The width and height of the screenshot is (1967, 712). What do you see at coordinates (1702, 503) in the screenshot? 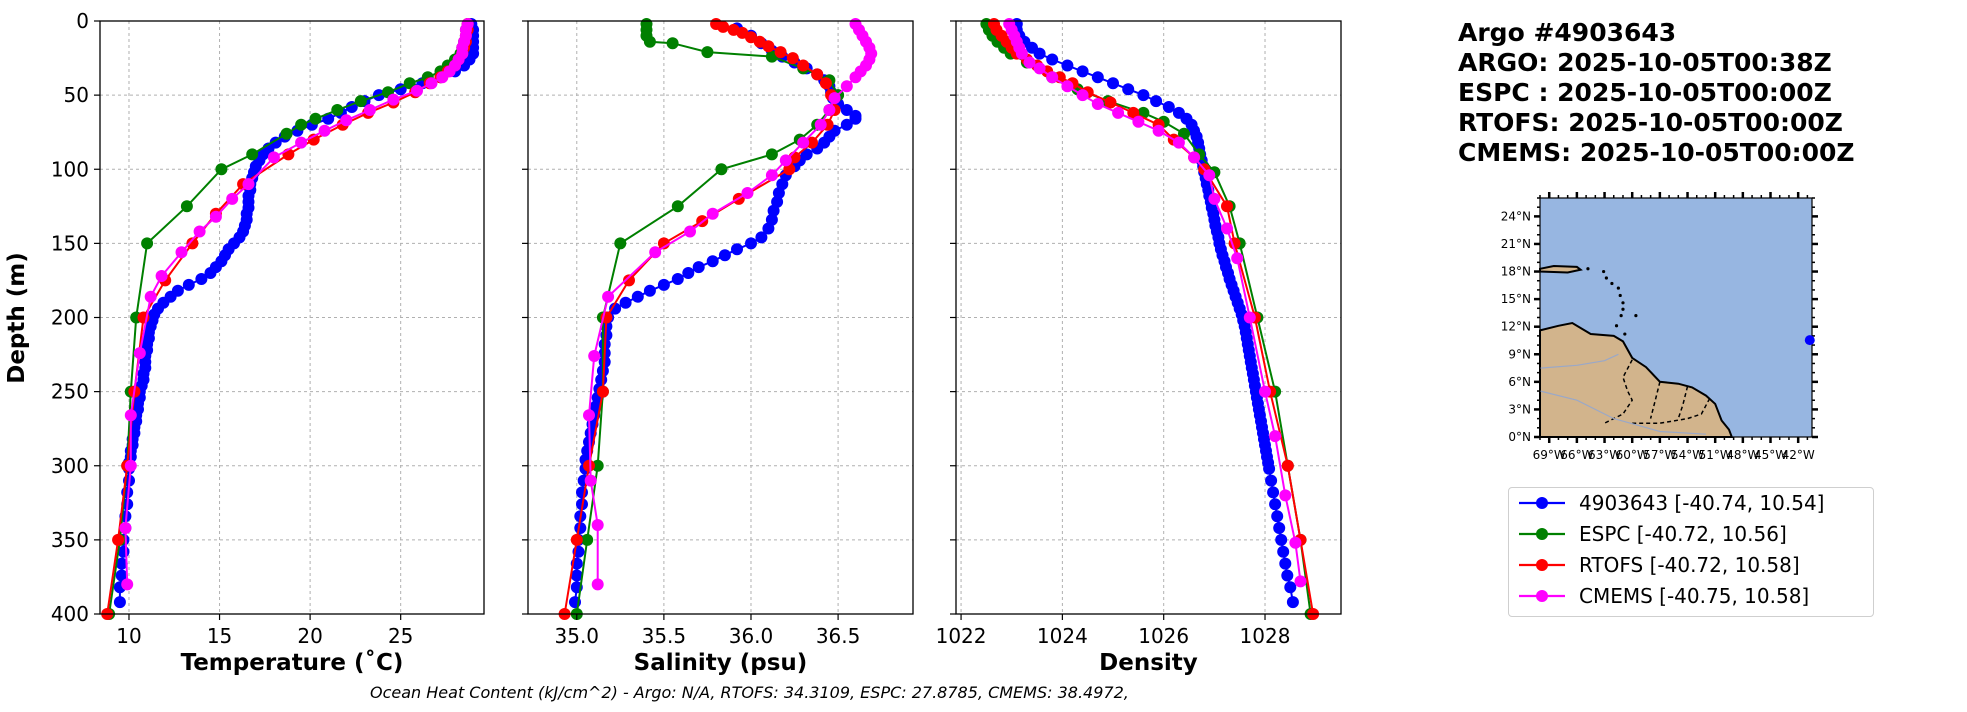
I see `legend-label-argo: 4903643 [-40.74, 10.54]` at bounding box center [1702, 503].